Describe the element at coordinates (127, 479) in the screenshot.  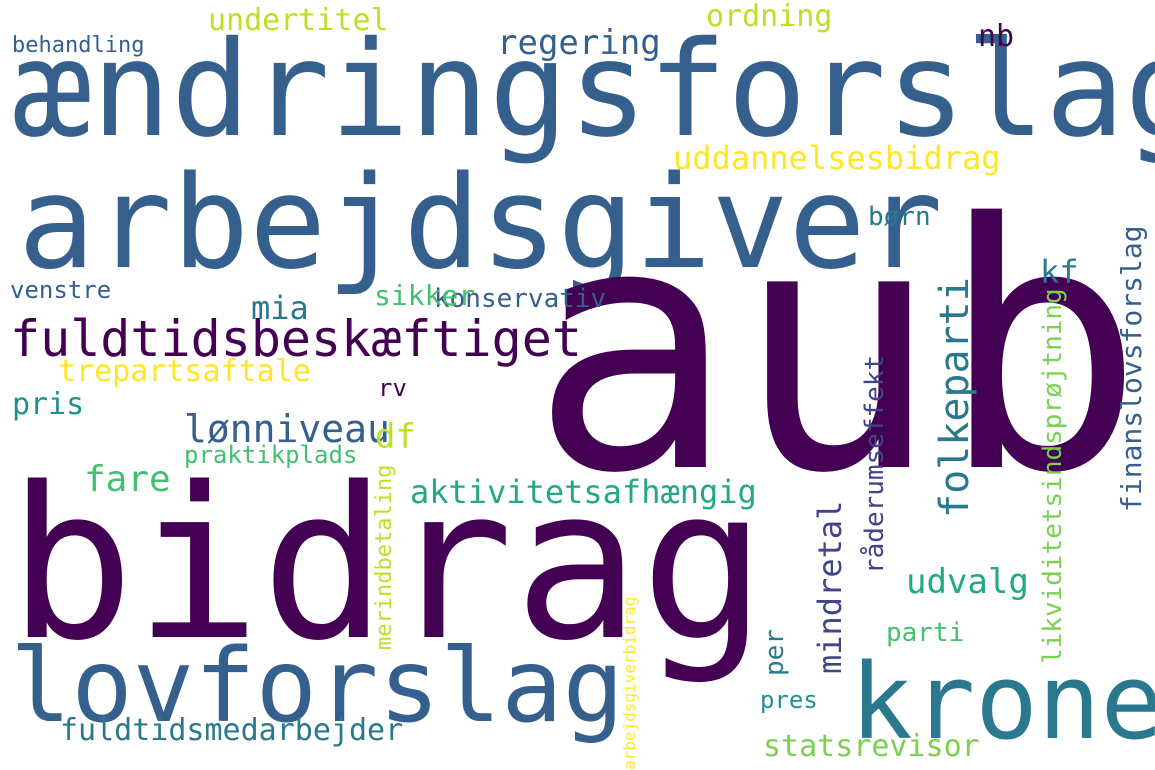
I see `word-fare: fare` at that location.